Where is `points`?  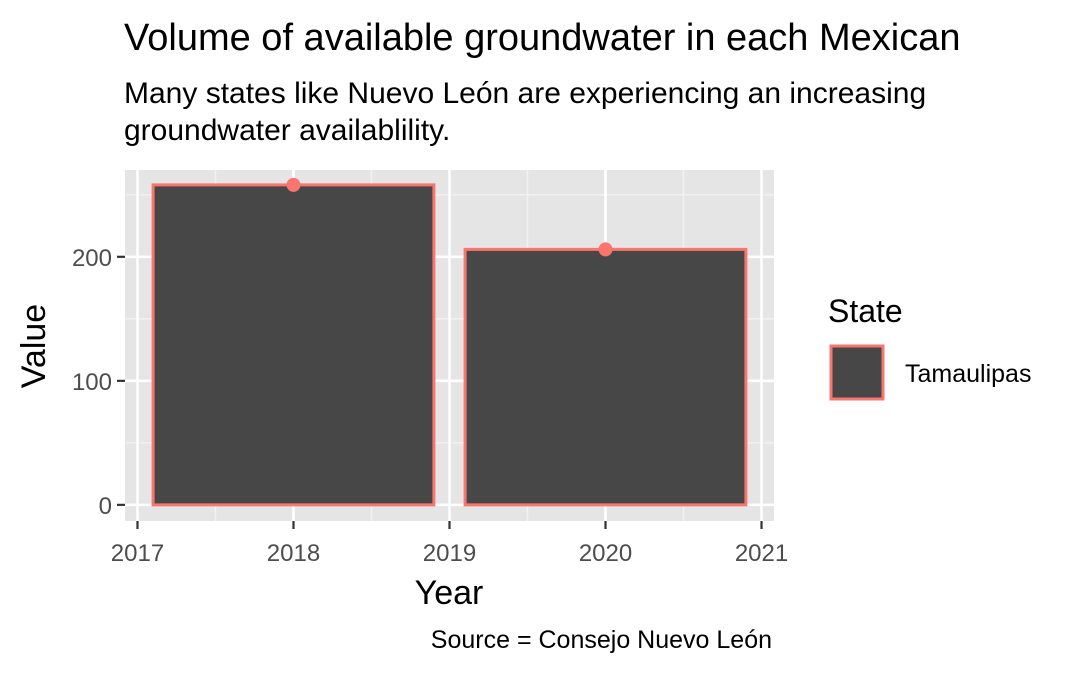 points is located at coordinates (449, 217).